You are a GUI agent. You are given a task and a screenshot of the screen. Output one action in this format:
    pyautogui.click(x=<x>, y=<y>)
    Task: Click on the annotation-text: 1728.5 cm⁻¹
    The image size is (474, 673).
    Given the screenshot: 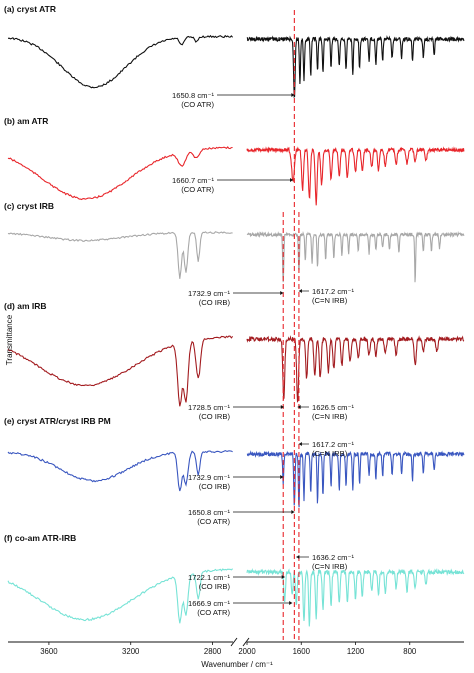 What is the action you would take?
    pyautogui.click(x=209, y=407)
    